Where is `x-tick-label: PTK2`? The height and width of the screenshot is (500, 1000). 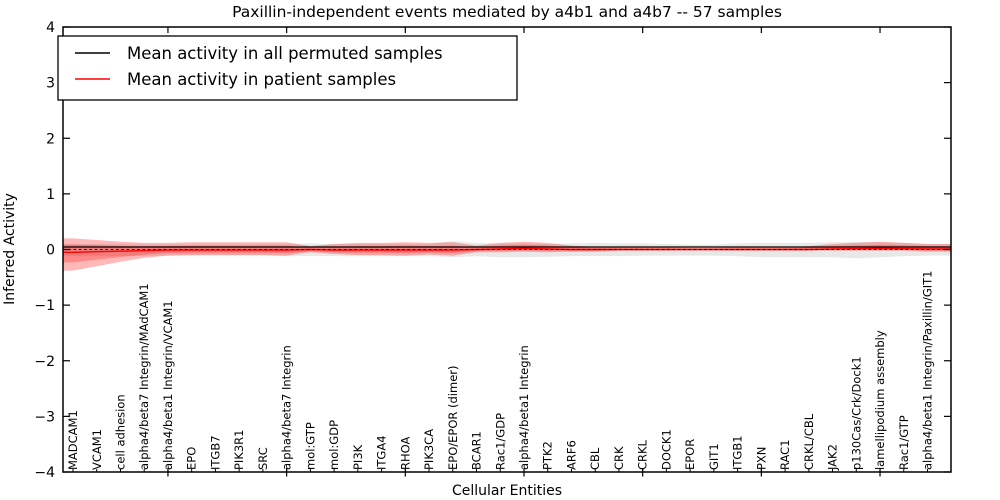
x-tick-label: PTK2 is located at coordinates (548, 455).